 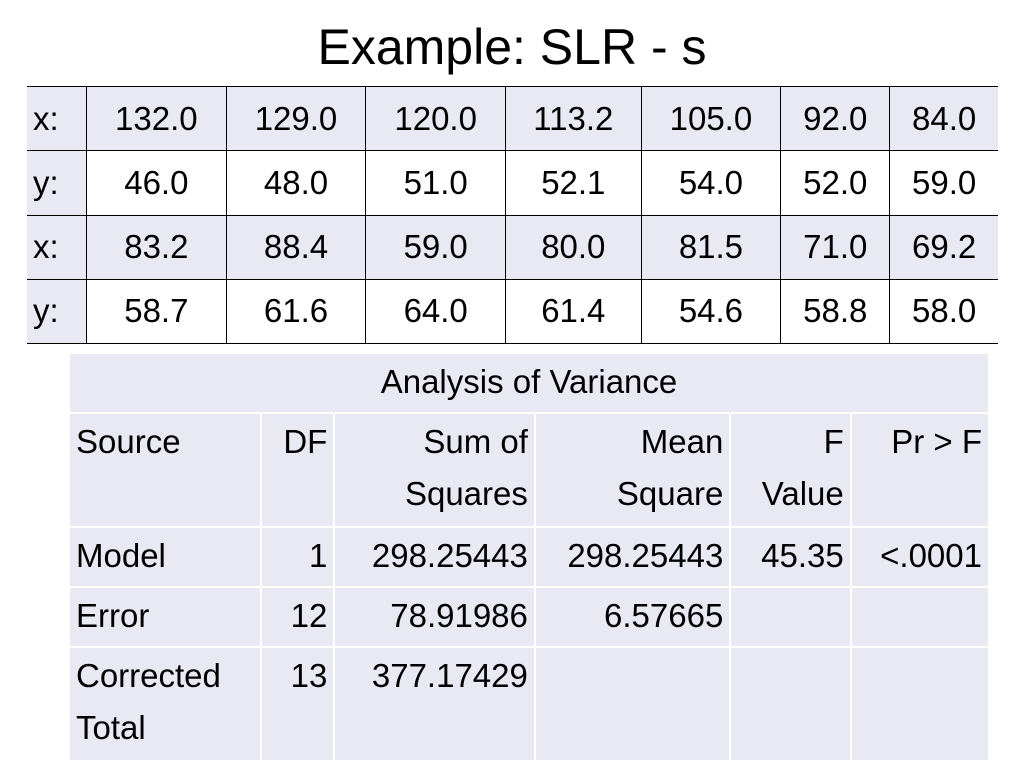 I want to click on data-cell: 58.0, so click(x=943, y=311).